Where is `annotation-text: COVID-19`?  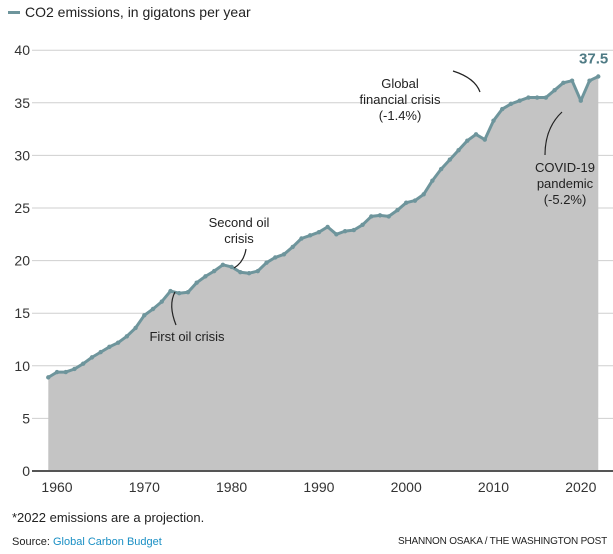
annotation-text: COVID-19 is located at coordinates (565, 167).